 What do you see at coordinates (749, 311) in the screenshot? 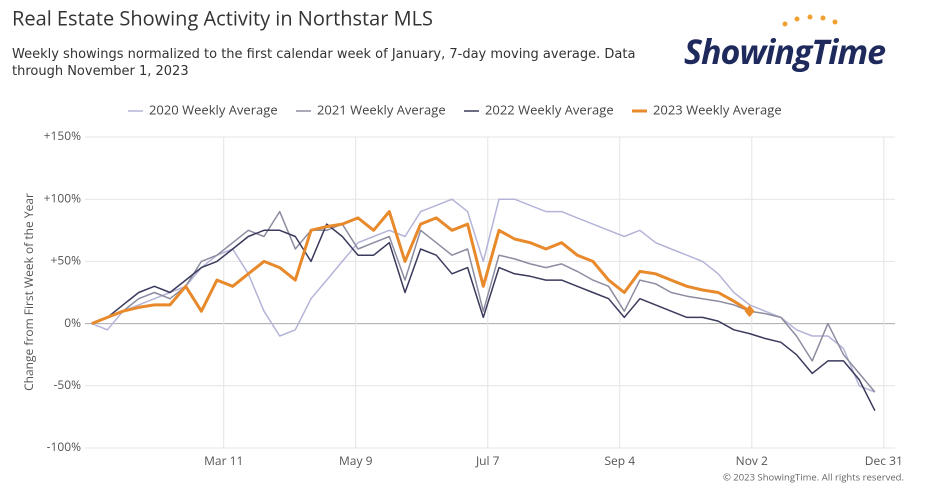
I see `end-marker` at bounding box center [749, 311].